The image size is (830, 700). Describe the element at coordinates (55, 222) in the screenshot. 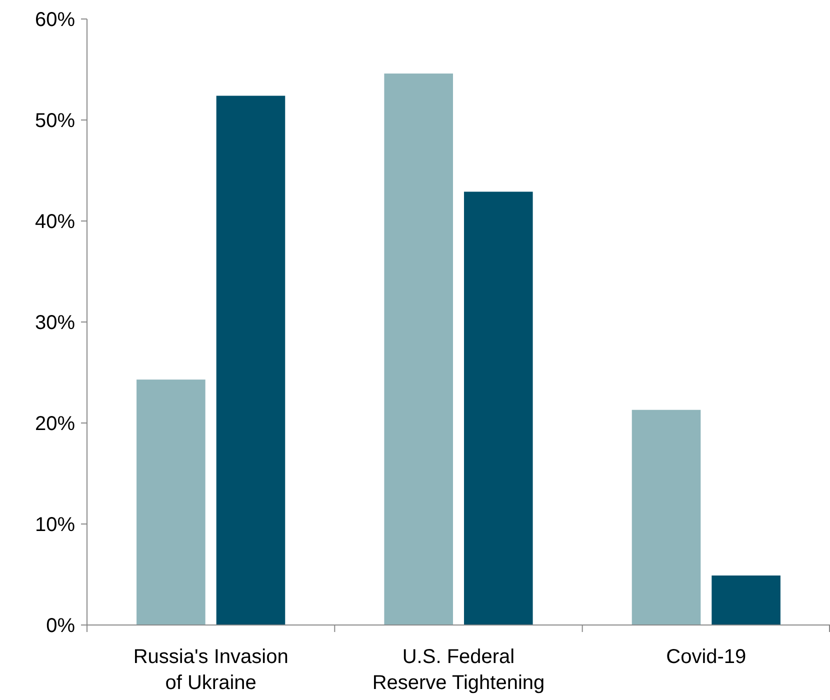

I see `y-tick-label: 40%` at that location.